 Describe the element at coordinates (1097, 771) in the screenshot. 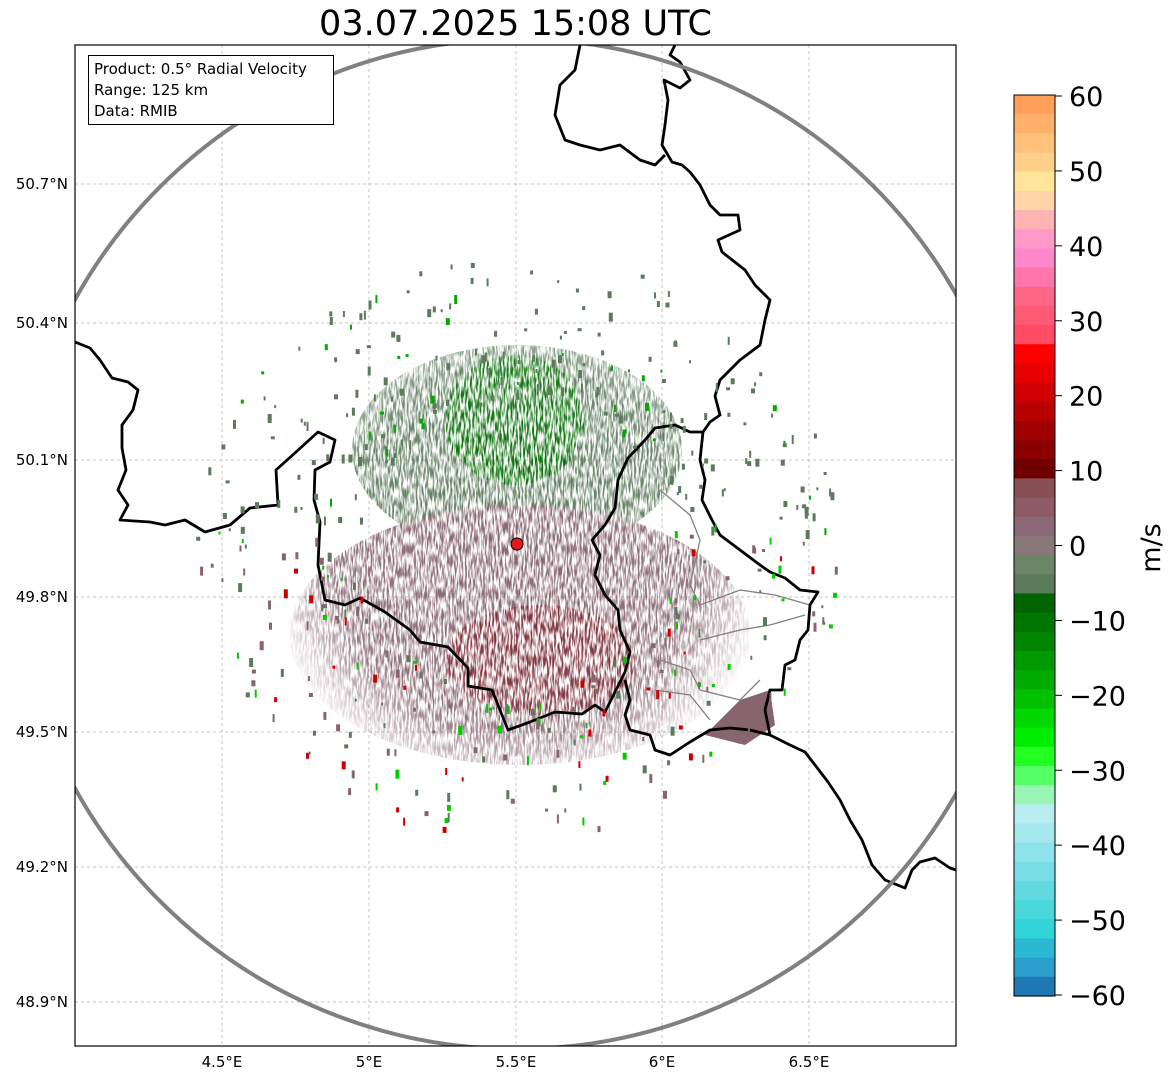

I see `colorbar-tick-label: −30` at that location.